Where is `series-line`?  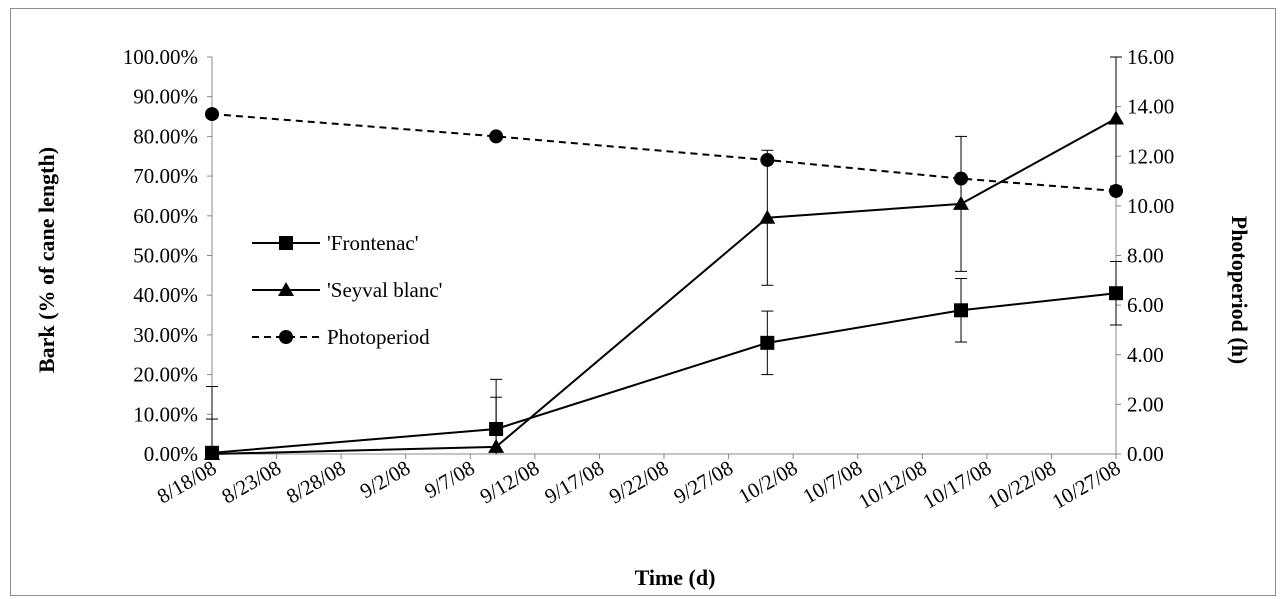 series-line is located at coordinates (664, 152).